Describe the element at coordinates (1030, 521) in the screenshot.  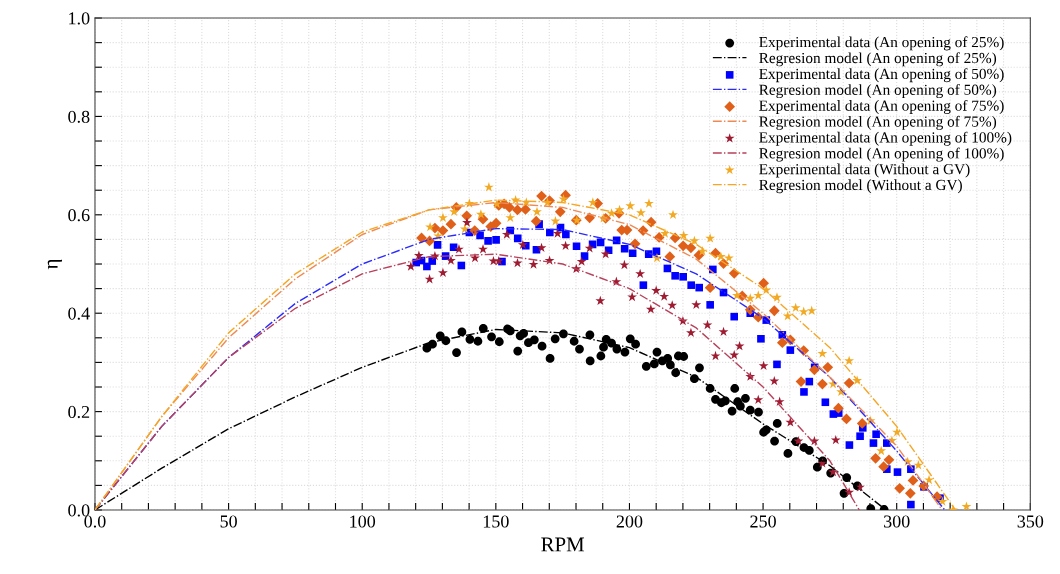
I see `x-tick-label: 350` at that location.